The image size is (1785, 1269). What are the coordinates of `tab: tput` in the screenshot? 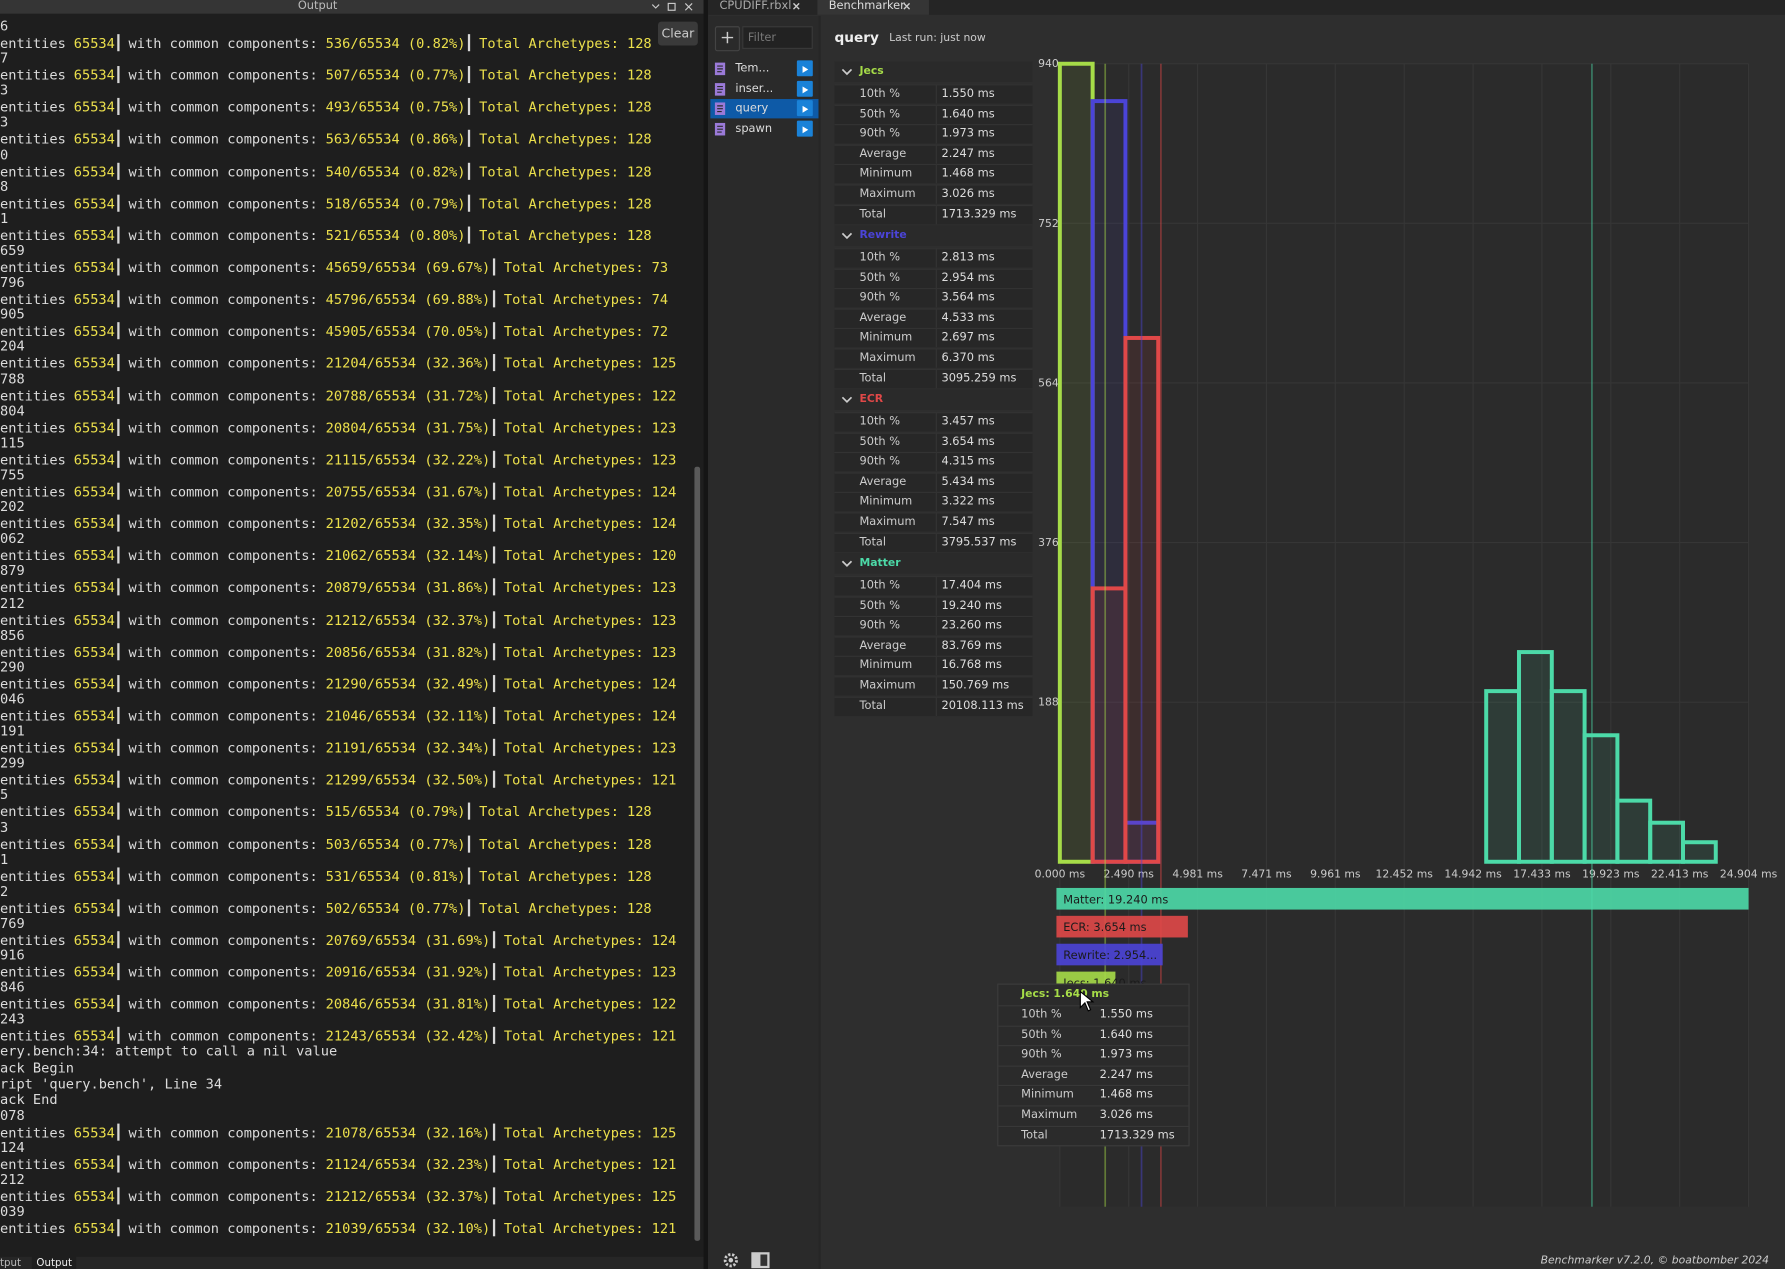 It's located at (11, 1263).